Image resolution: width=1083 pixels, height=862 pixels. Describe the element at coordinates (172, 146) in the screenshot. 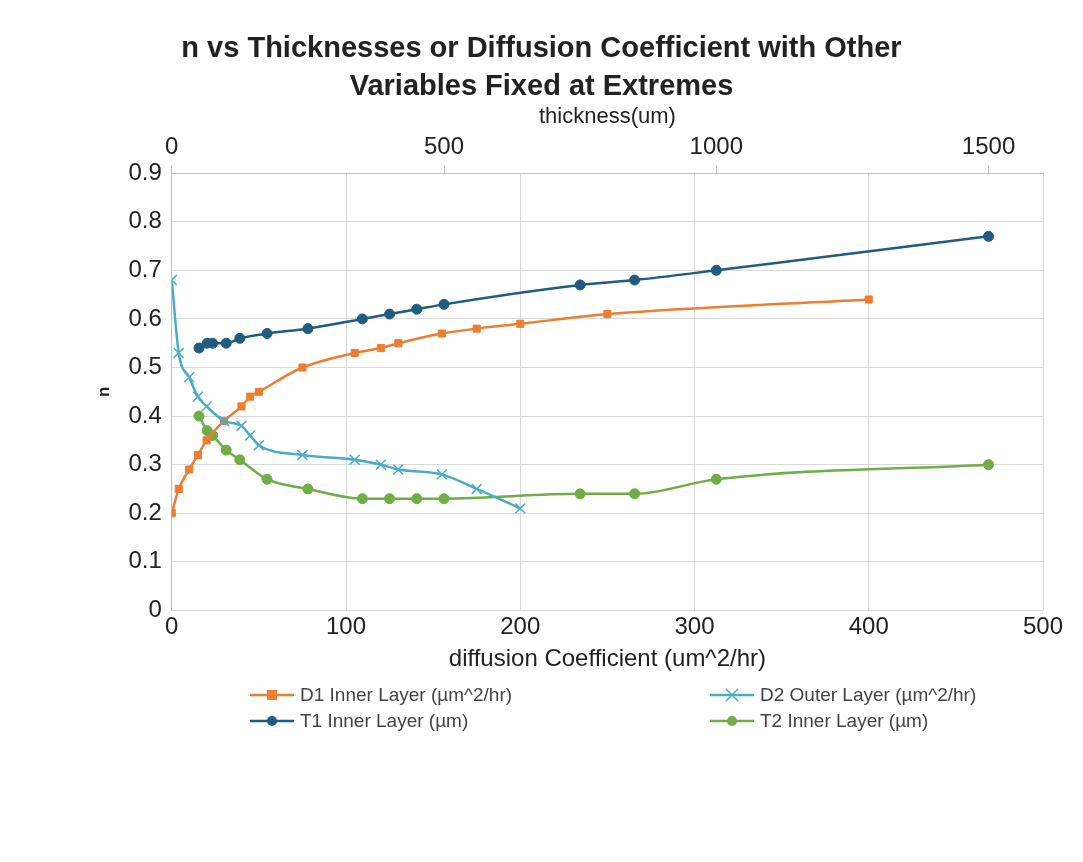

I see `x2-tick-label: 0` at that location.